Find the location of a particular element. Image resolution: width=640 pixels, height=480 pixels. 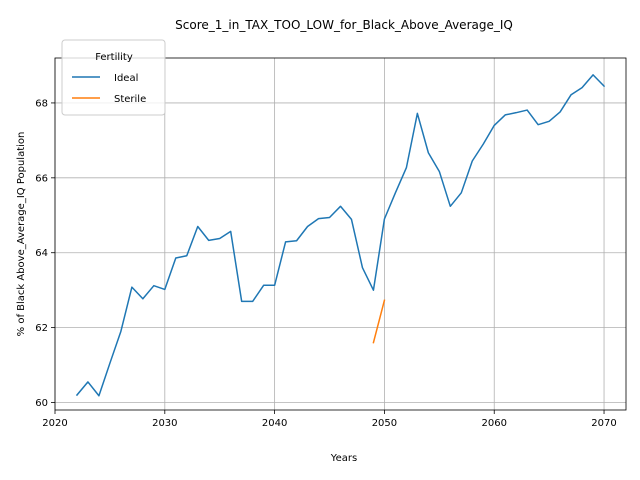

legend-box is located at coordinates (113, 77).